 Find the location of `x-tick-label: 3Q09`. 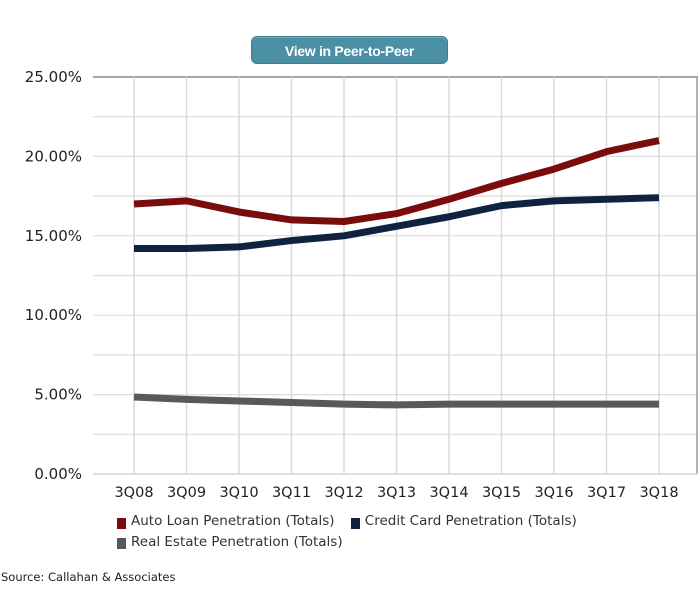

x-tick-label: 3Q09 is located at coordinates (186, 493).